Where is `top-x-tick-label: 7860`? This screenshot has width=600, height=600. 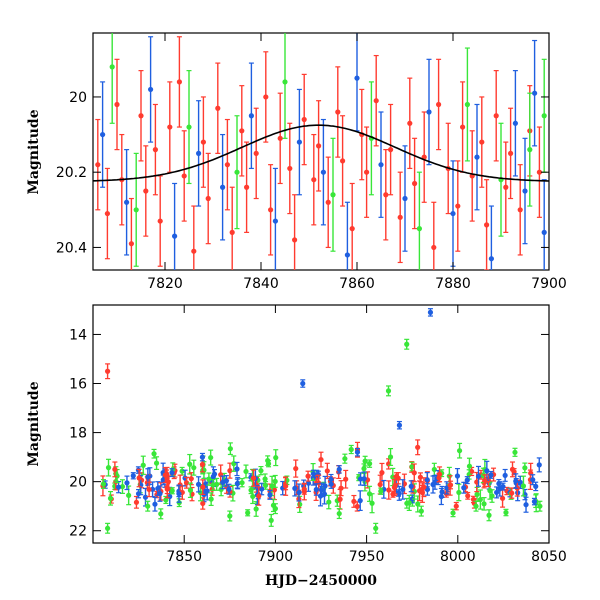
top-x-tick-label: 7860 is located at coordinates (357, 284).